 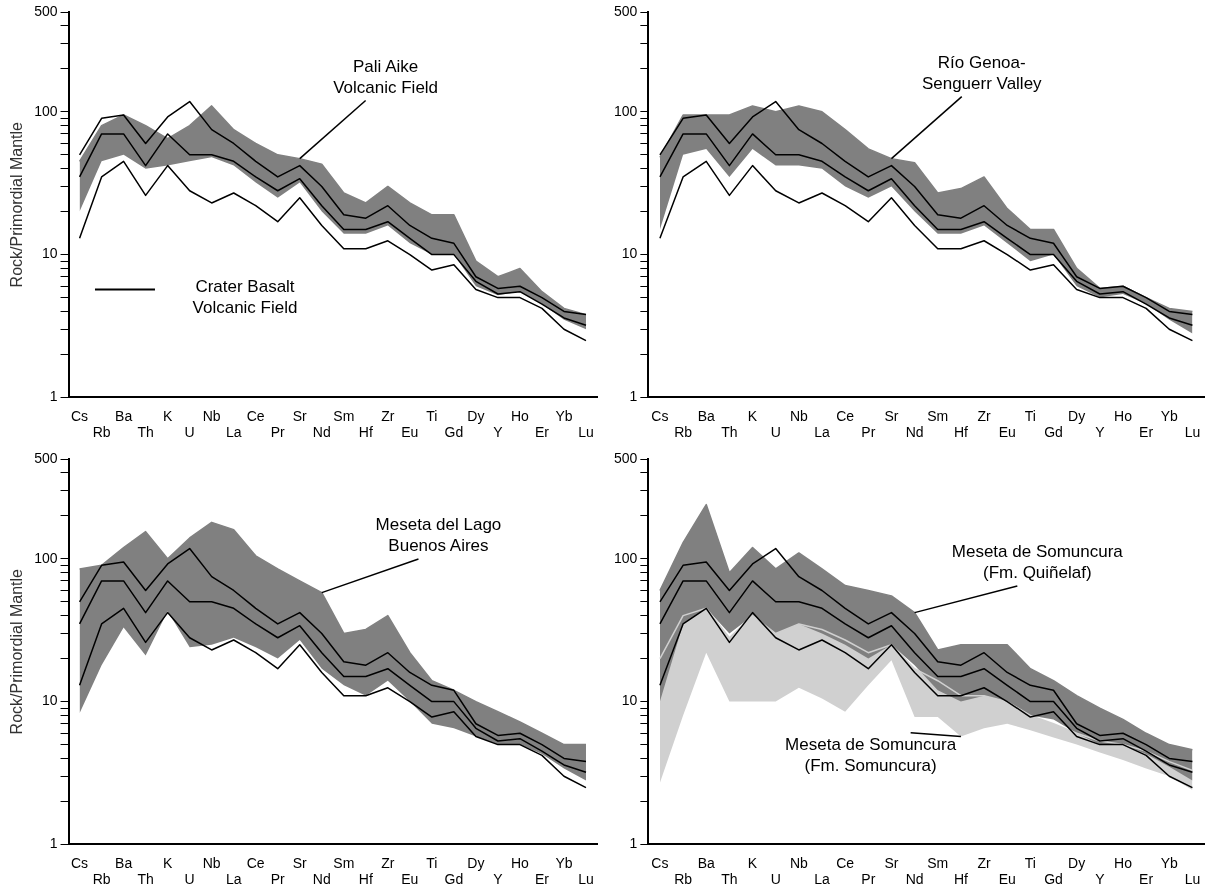 What do you see at coordinates (871, 754) in the screenshot?
I see `text: Meseta de Somuncura (Fm. Somuncura)` at bounding box center [871, 754].